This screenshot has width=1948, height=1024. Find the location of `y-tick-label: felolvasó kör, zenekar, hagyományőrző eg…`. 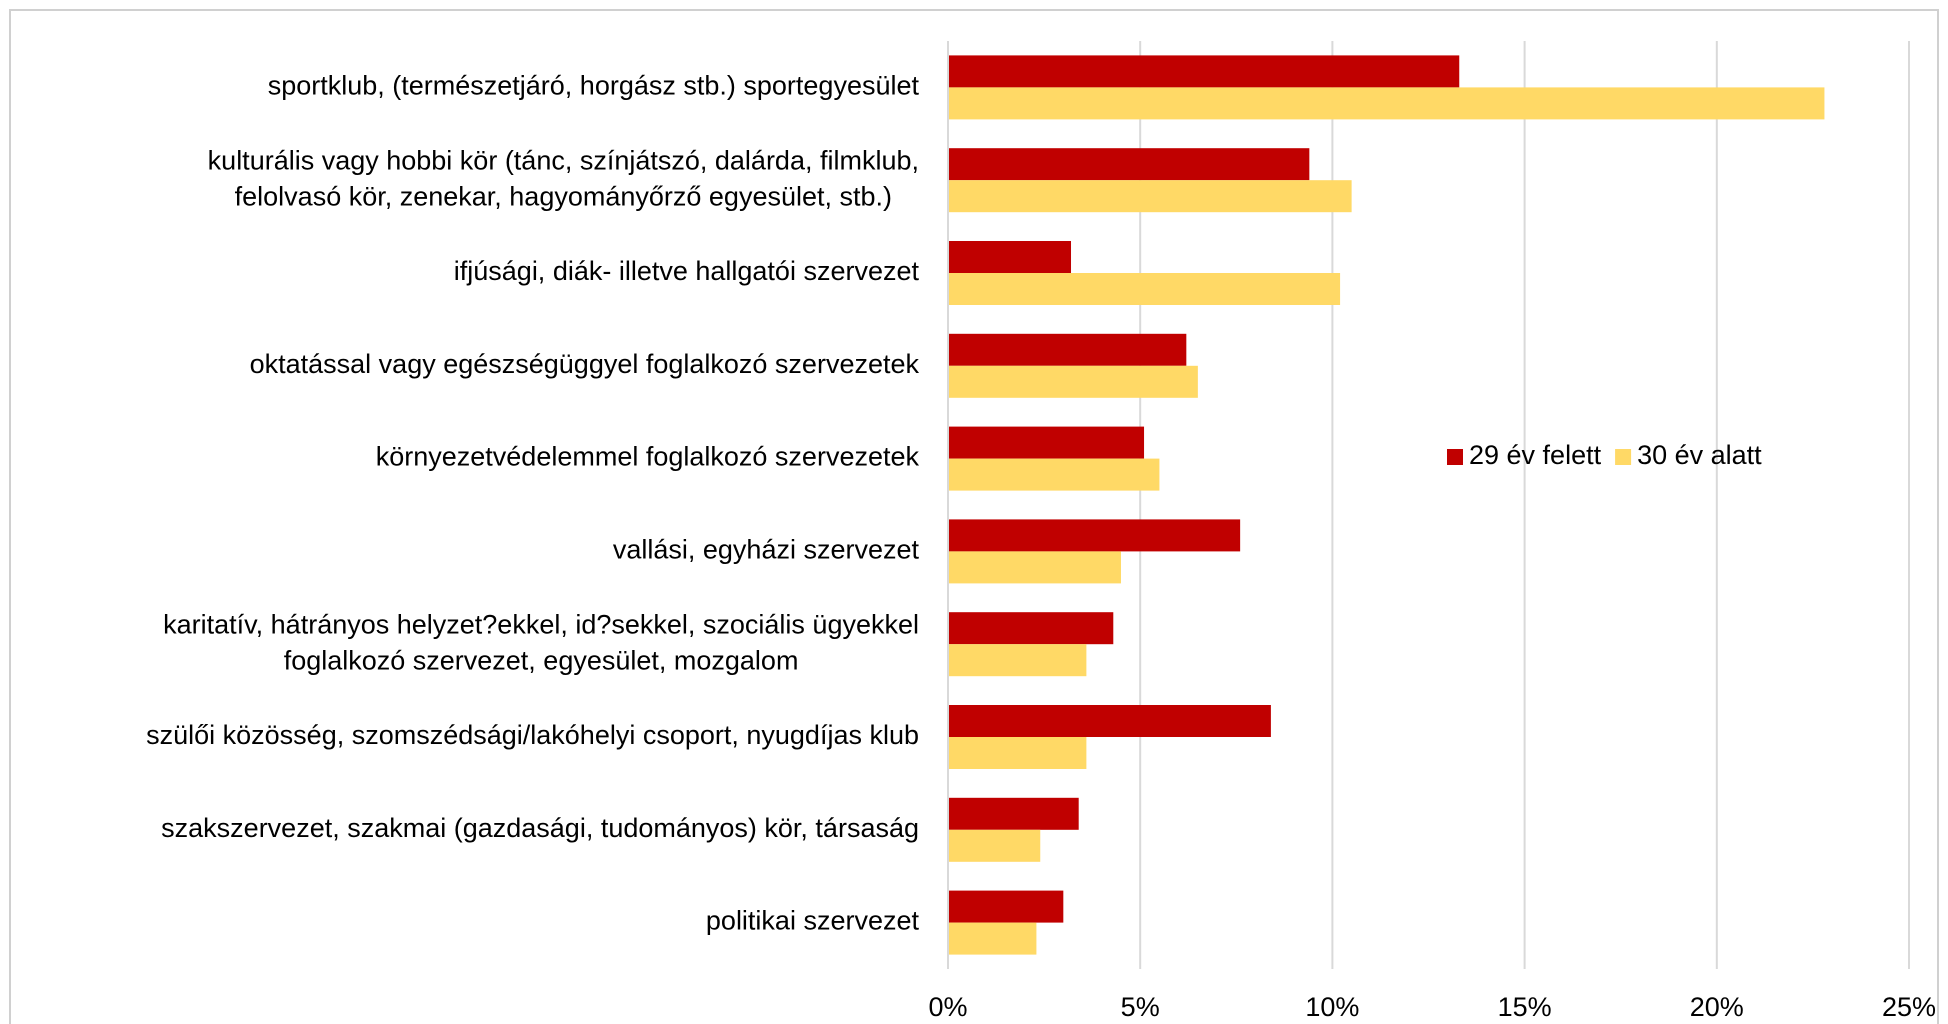

y-tick-label: felolvasó kör, zenekar, hagyományőrző eg… is located at coordinates (563, 196).